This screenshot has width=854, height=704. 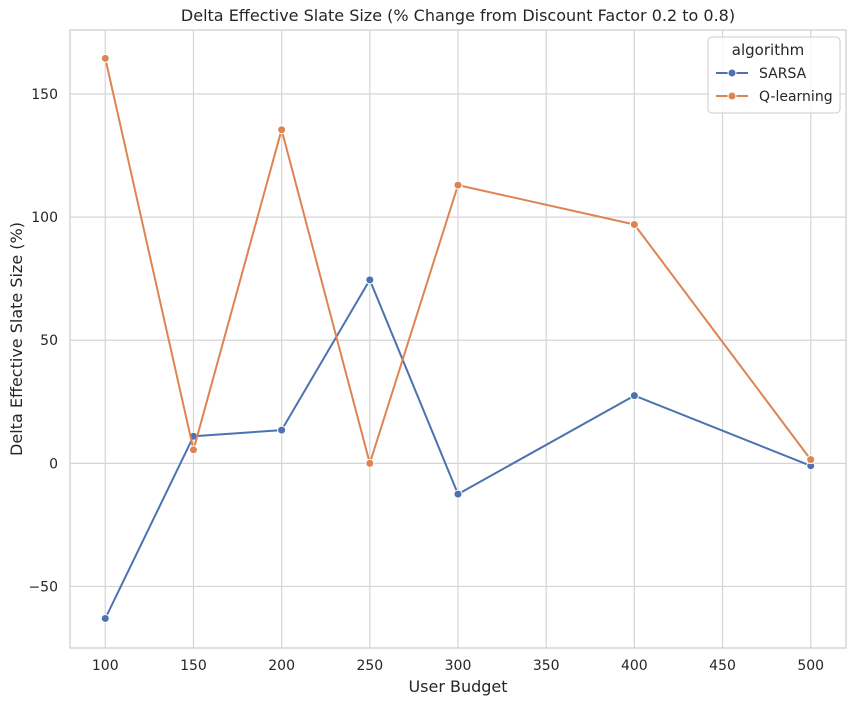 What do you see at coordinates (783, 74) in the screenshot?
I see `legend-label-sarsa: SARSA` at bounding box center [783, 74].